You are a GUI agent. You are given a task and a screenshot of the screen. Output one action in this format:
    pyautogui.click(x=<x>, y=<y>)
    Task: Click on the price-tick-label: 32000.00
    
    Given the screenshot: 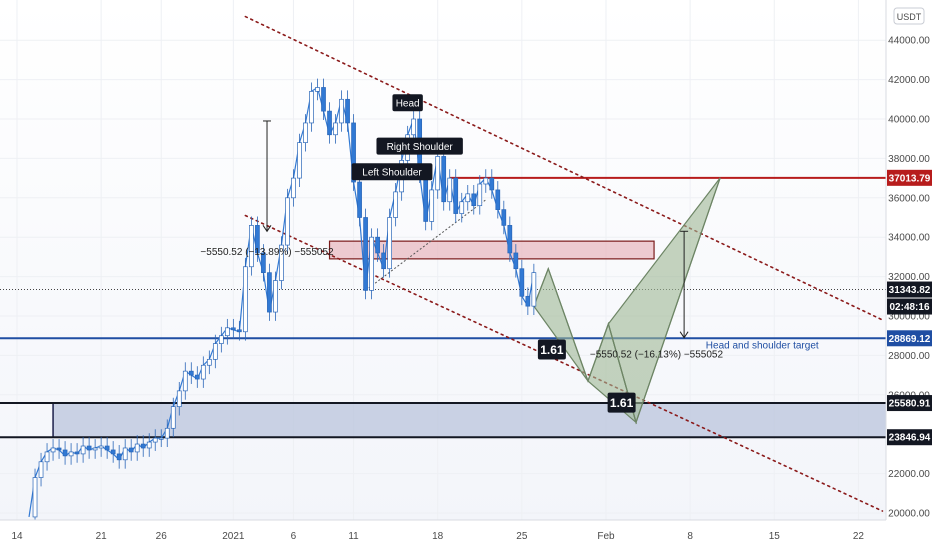 What is the action you would take?
    pyautogui.click(x=909, y=277)
    